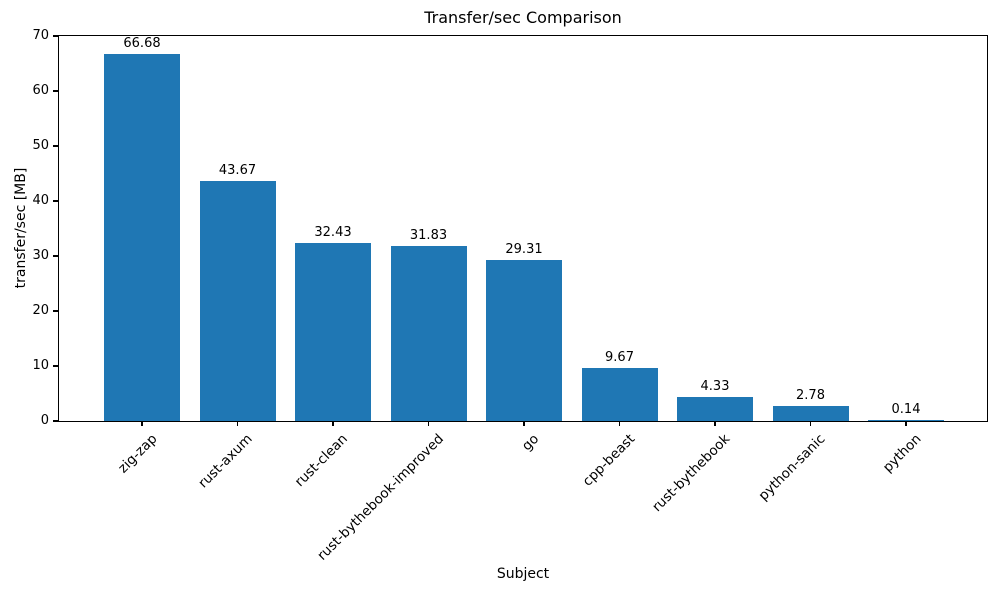 Image resolution: width=1000 pixels, height=600 pixels. I want to click on x-tick-label-text: go, so click(531, 443).